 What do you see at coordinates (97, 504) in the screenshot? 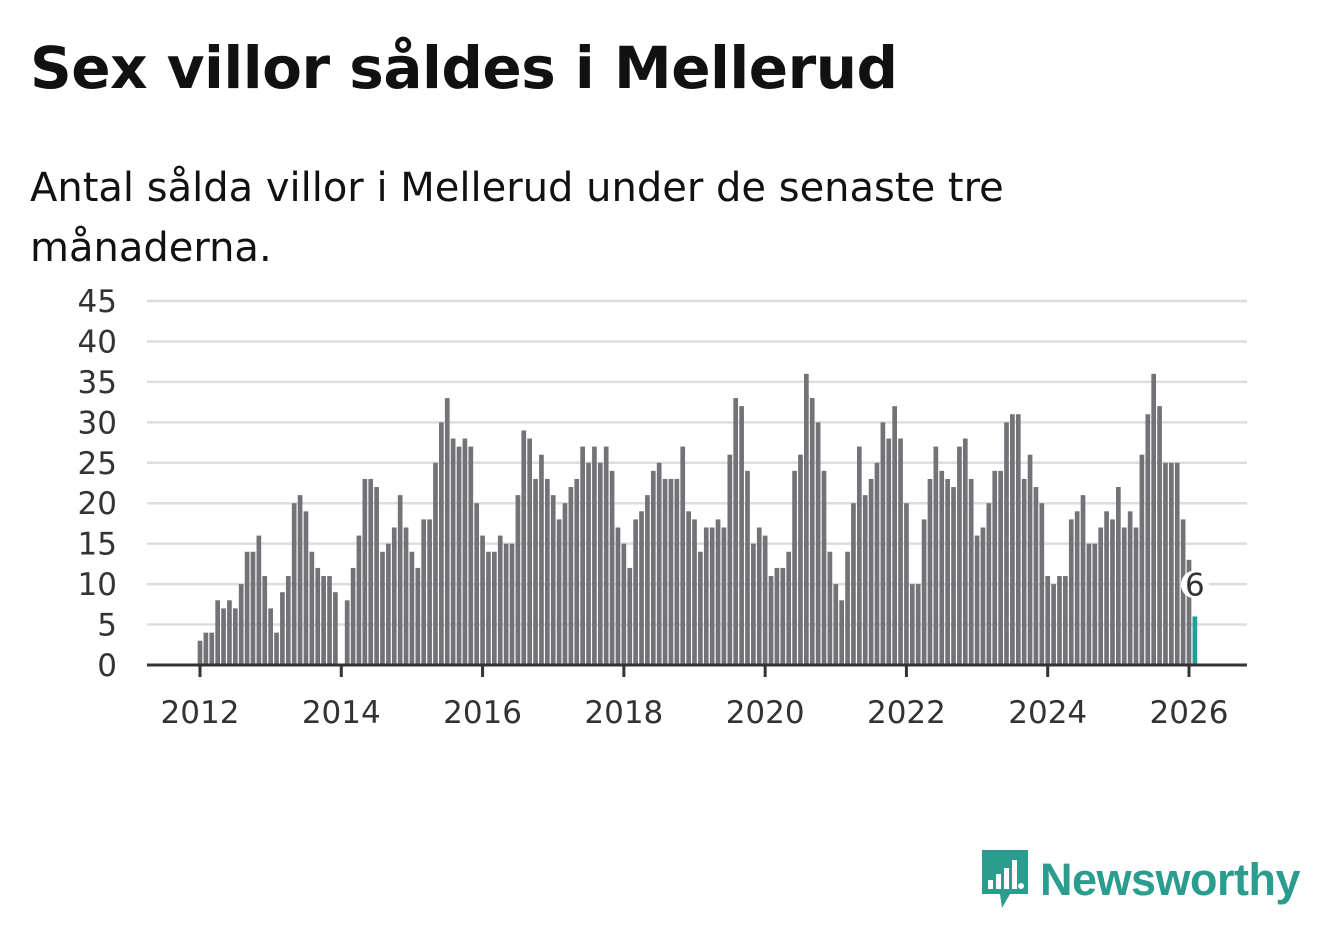
I see `y-tick-label: 20` at bounding box center [97, 504].